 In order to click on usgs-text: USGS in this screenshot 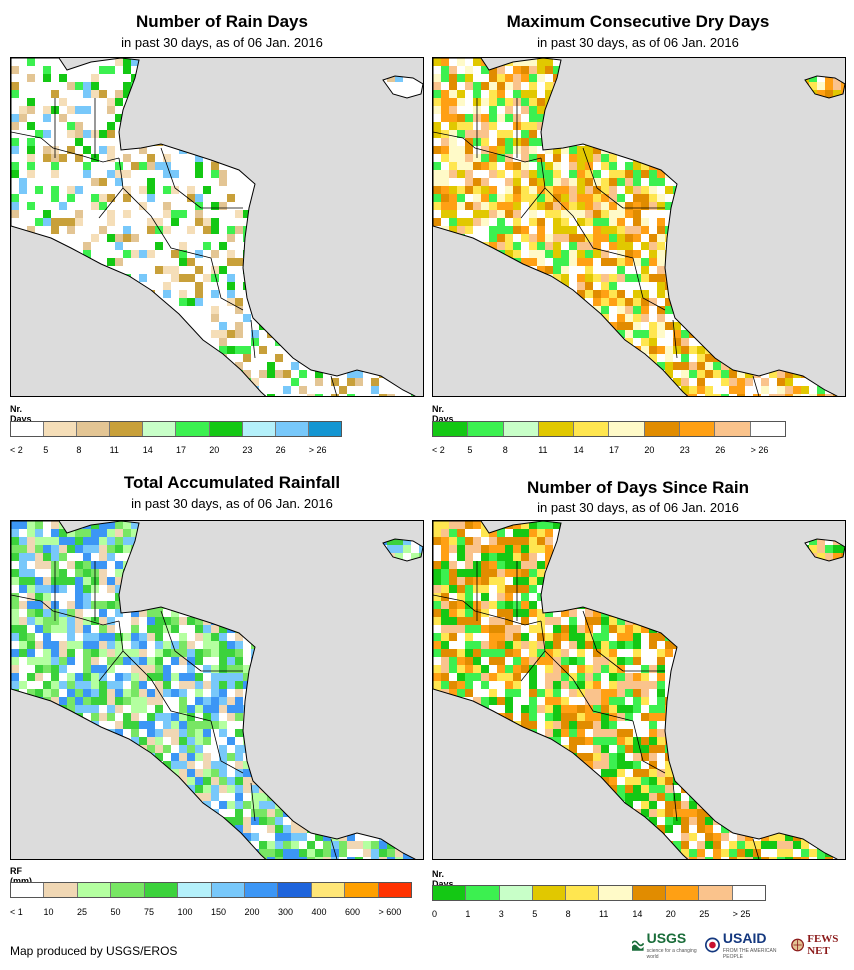, I will do `click(666, 938)`.